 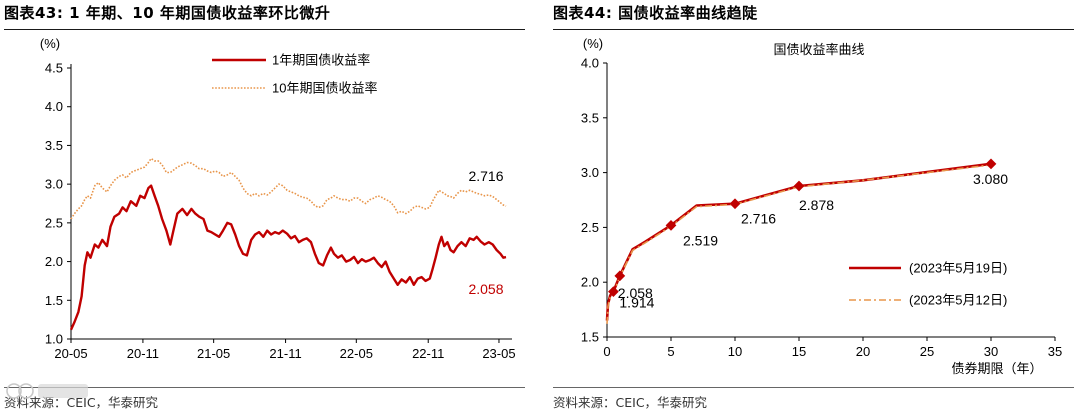 What do you see at coordinates (54, 339) in the screenshot?
I see `y-tick-label: 1.0` at bounding box center [54, 339].